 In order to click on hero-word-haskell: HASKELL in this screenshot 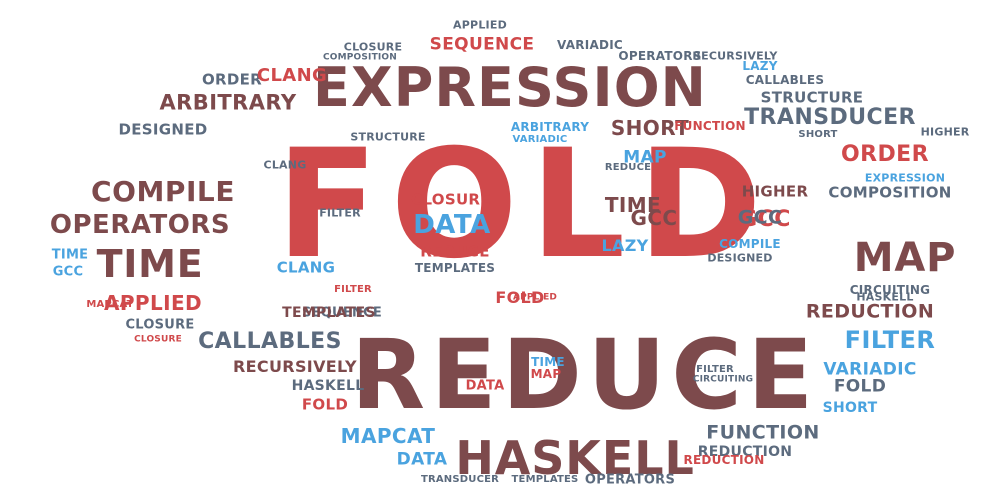, I will do `click(575, 458)`.